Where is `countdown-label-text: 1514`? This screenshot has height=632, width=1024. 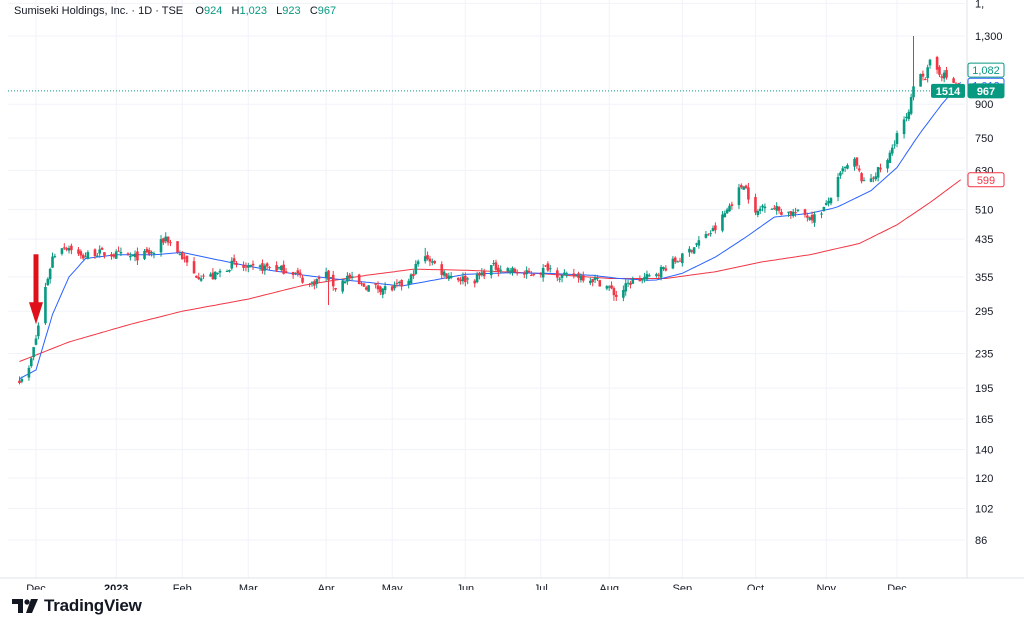
countdown-label-text: 1514 is located at coordinates (948, 92).